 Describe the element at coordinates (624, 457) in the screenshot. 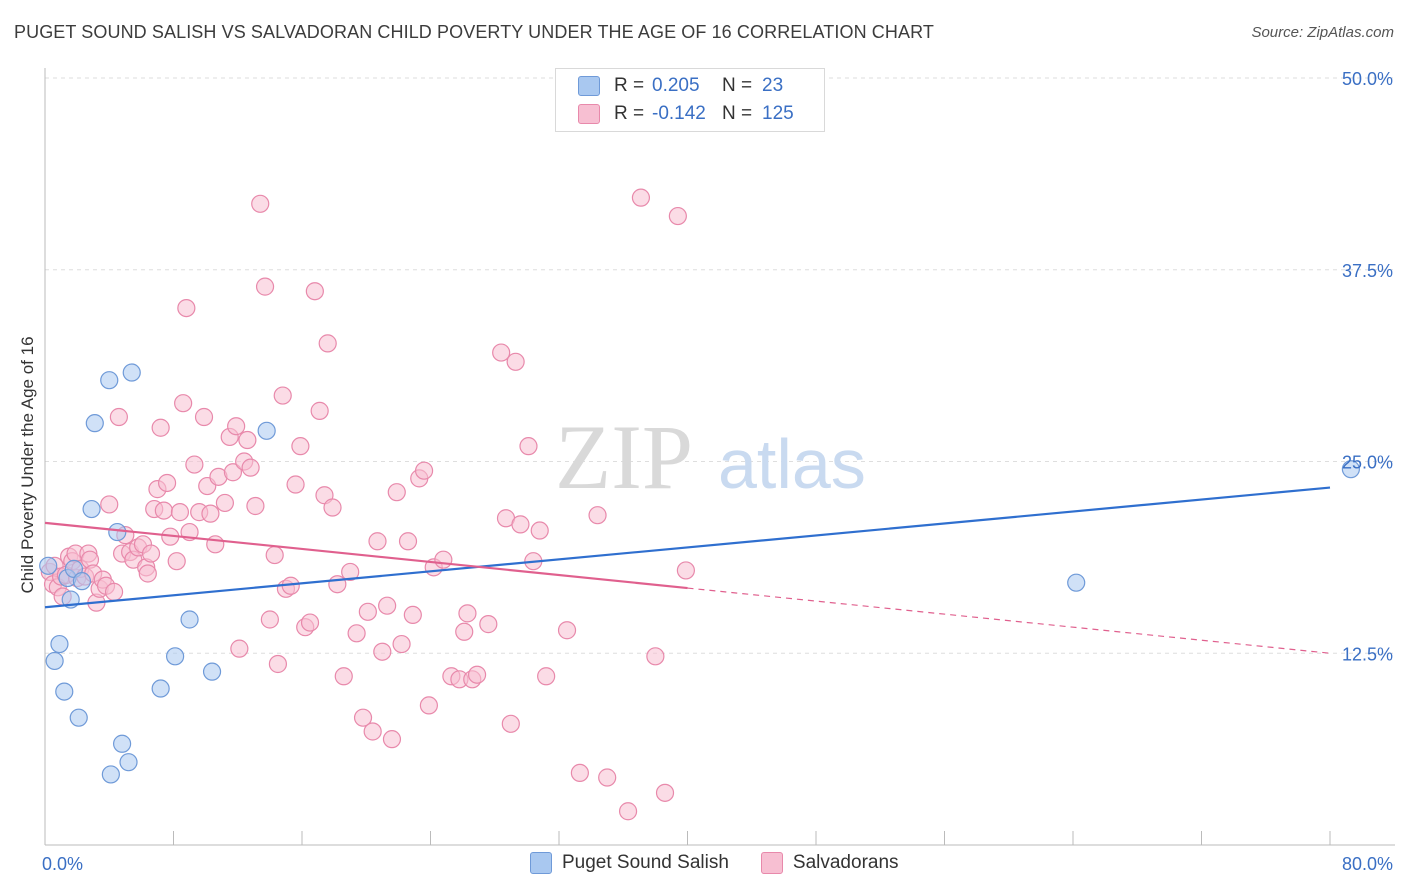

I see `watermark-zip: ZIP` at that location.